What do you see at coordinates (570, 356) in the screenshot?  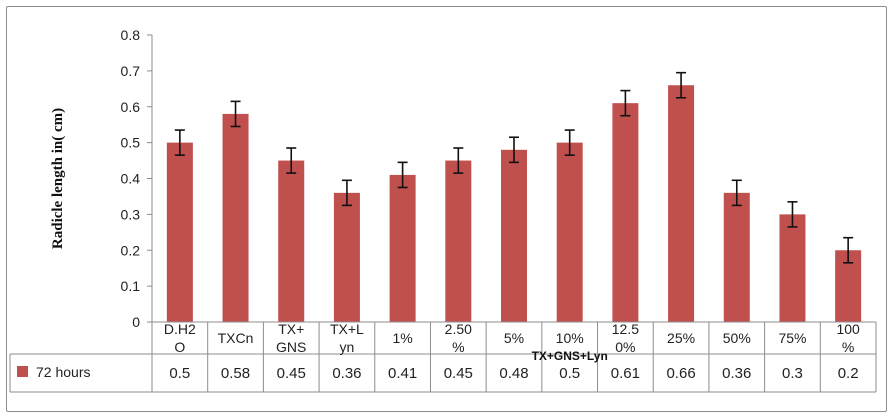 I see `group-label: TX+GNS+Lyn` at bounding box center [570, 356].